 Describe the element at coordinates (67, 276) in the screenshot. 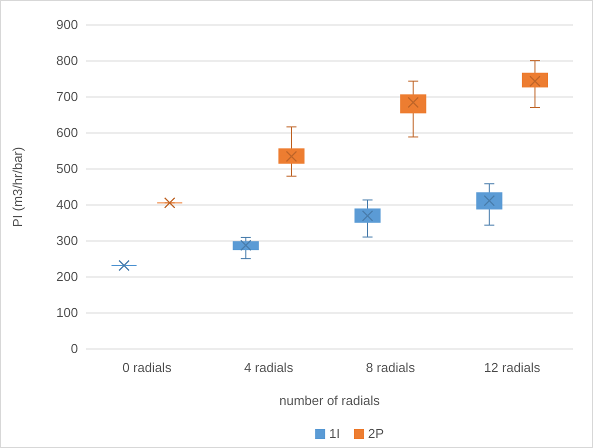

I see `y-tick-label: 200` at that location.